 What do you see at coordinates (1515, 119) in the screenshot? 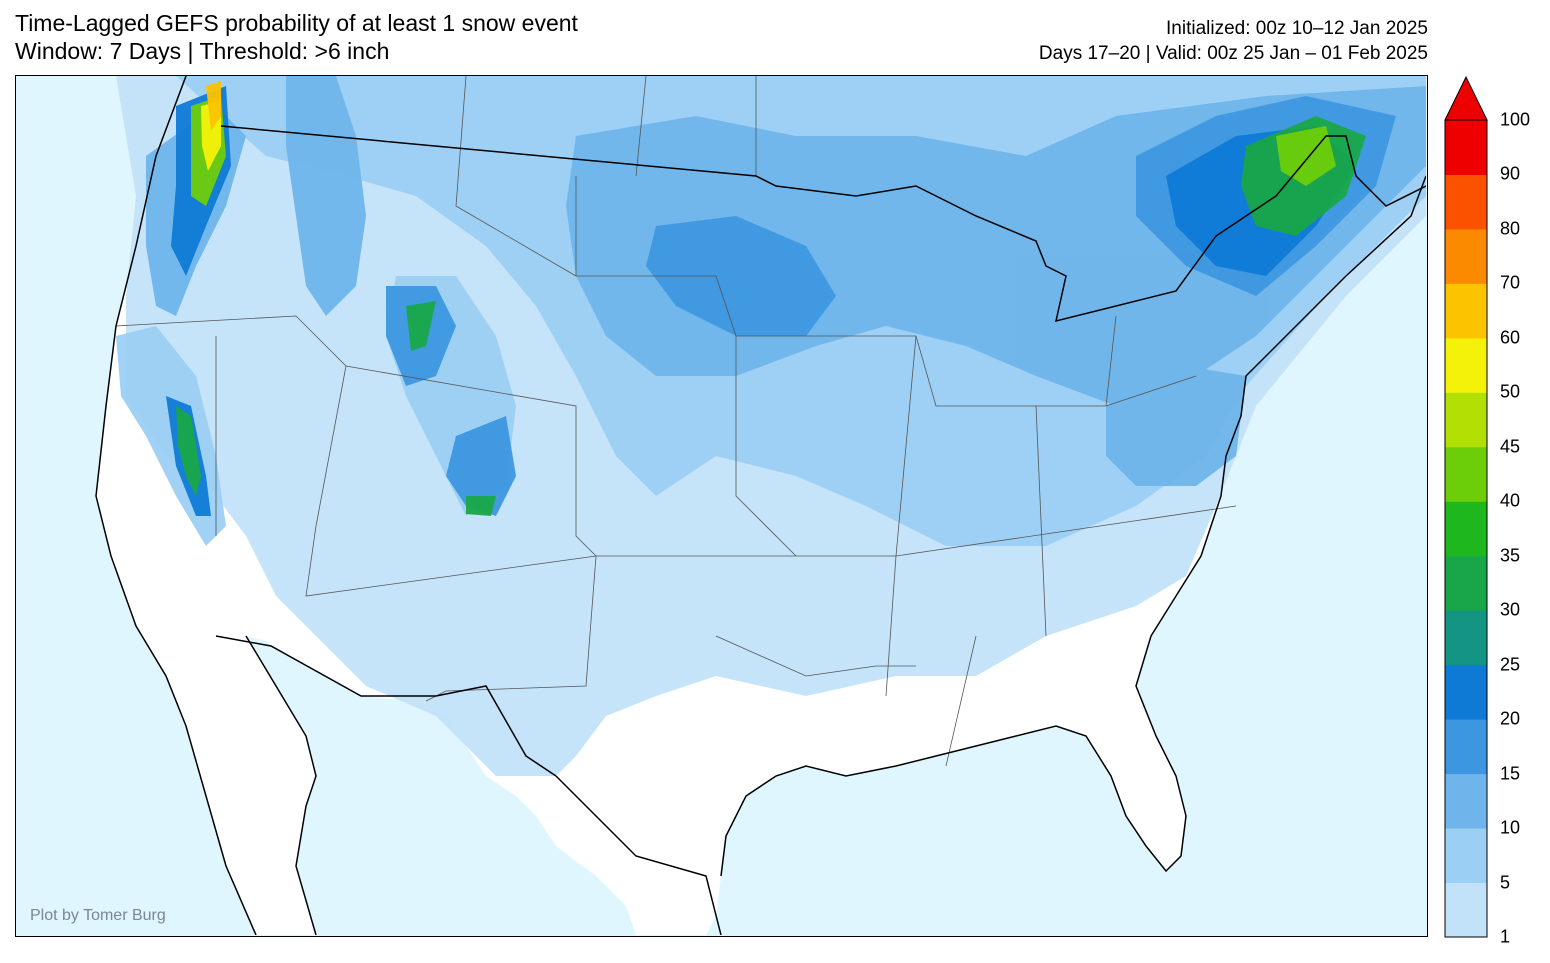
I see `colorbar-tick-label: 100` at bounding box center [1515, 119].